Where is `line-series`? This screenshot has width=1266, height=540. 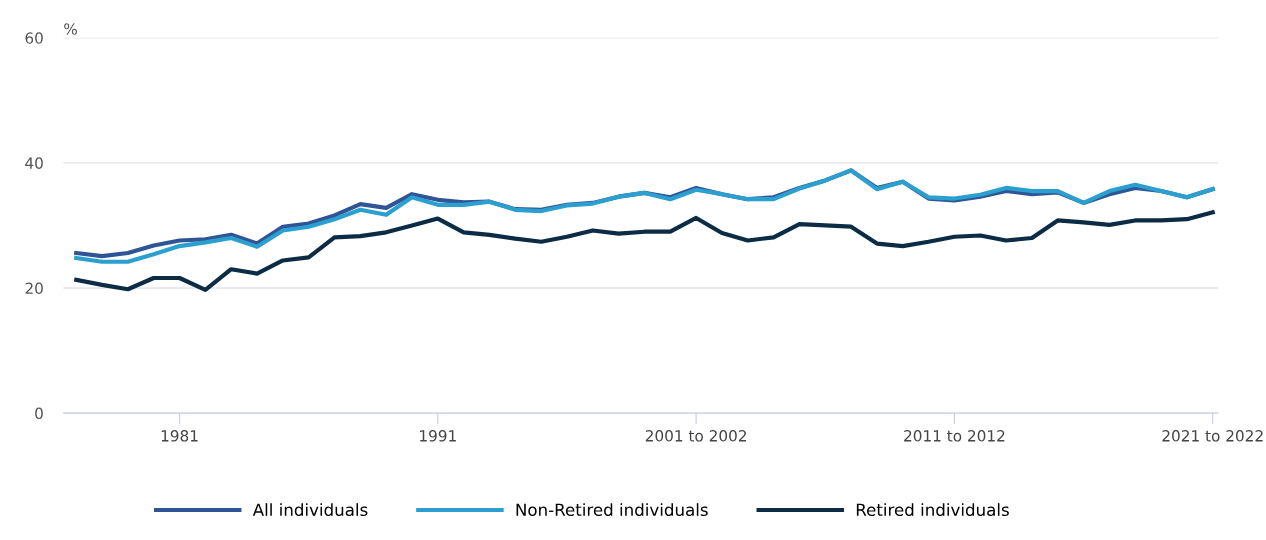
line-series is located at coordinates (644, 251).